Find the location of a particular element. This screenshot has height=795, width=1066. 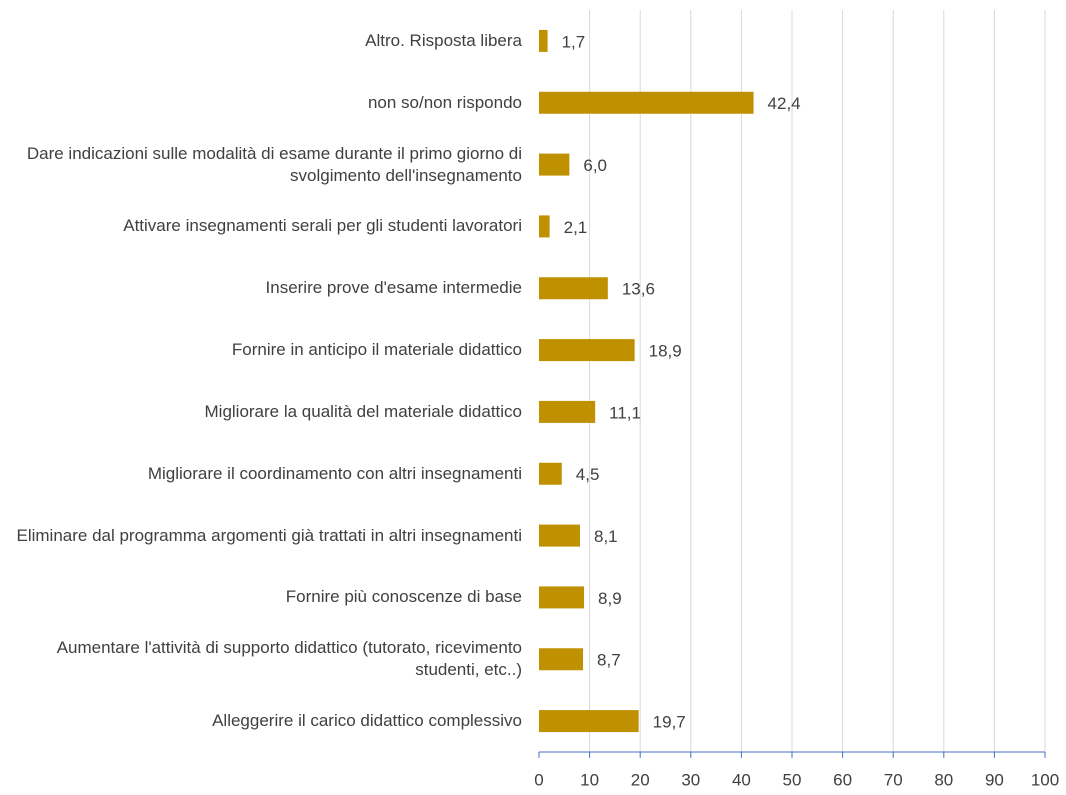

x-tick-label: 70 is located at coordinates (893, 779).